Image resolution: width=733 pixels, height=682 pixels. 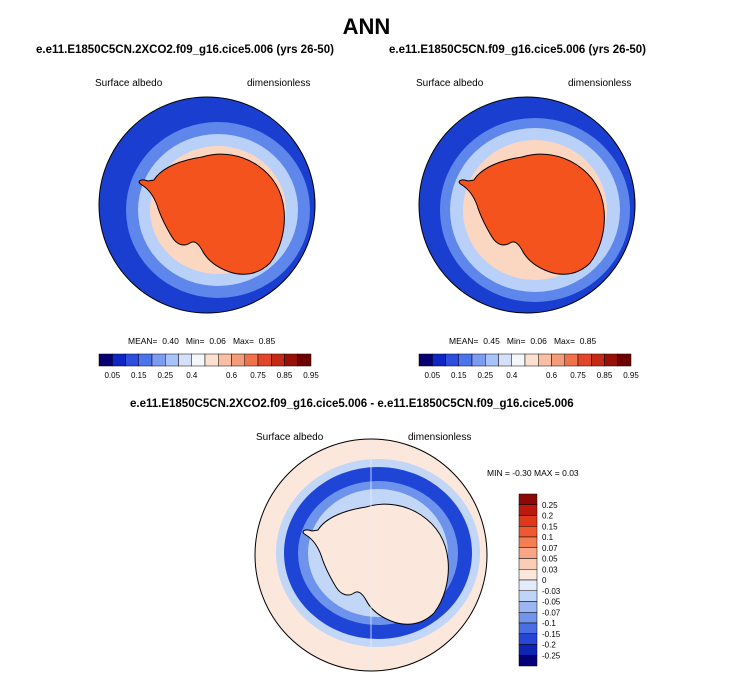 I want to click on diff-background, so click(x=371, y=555).